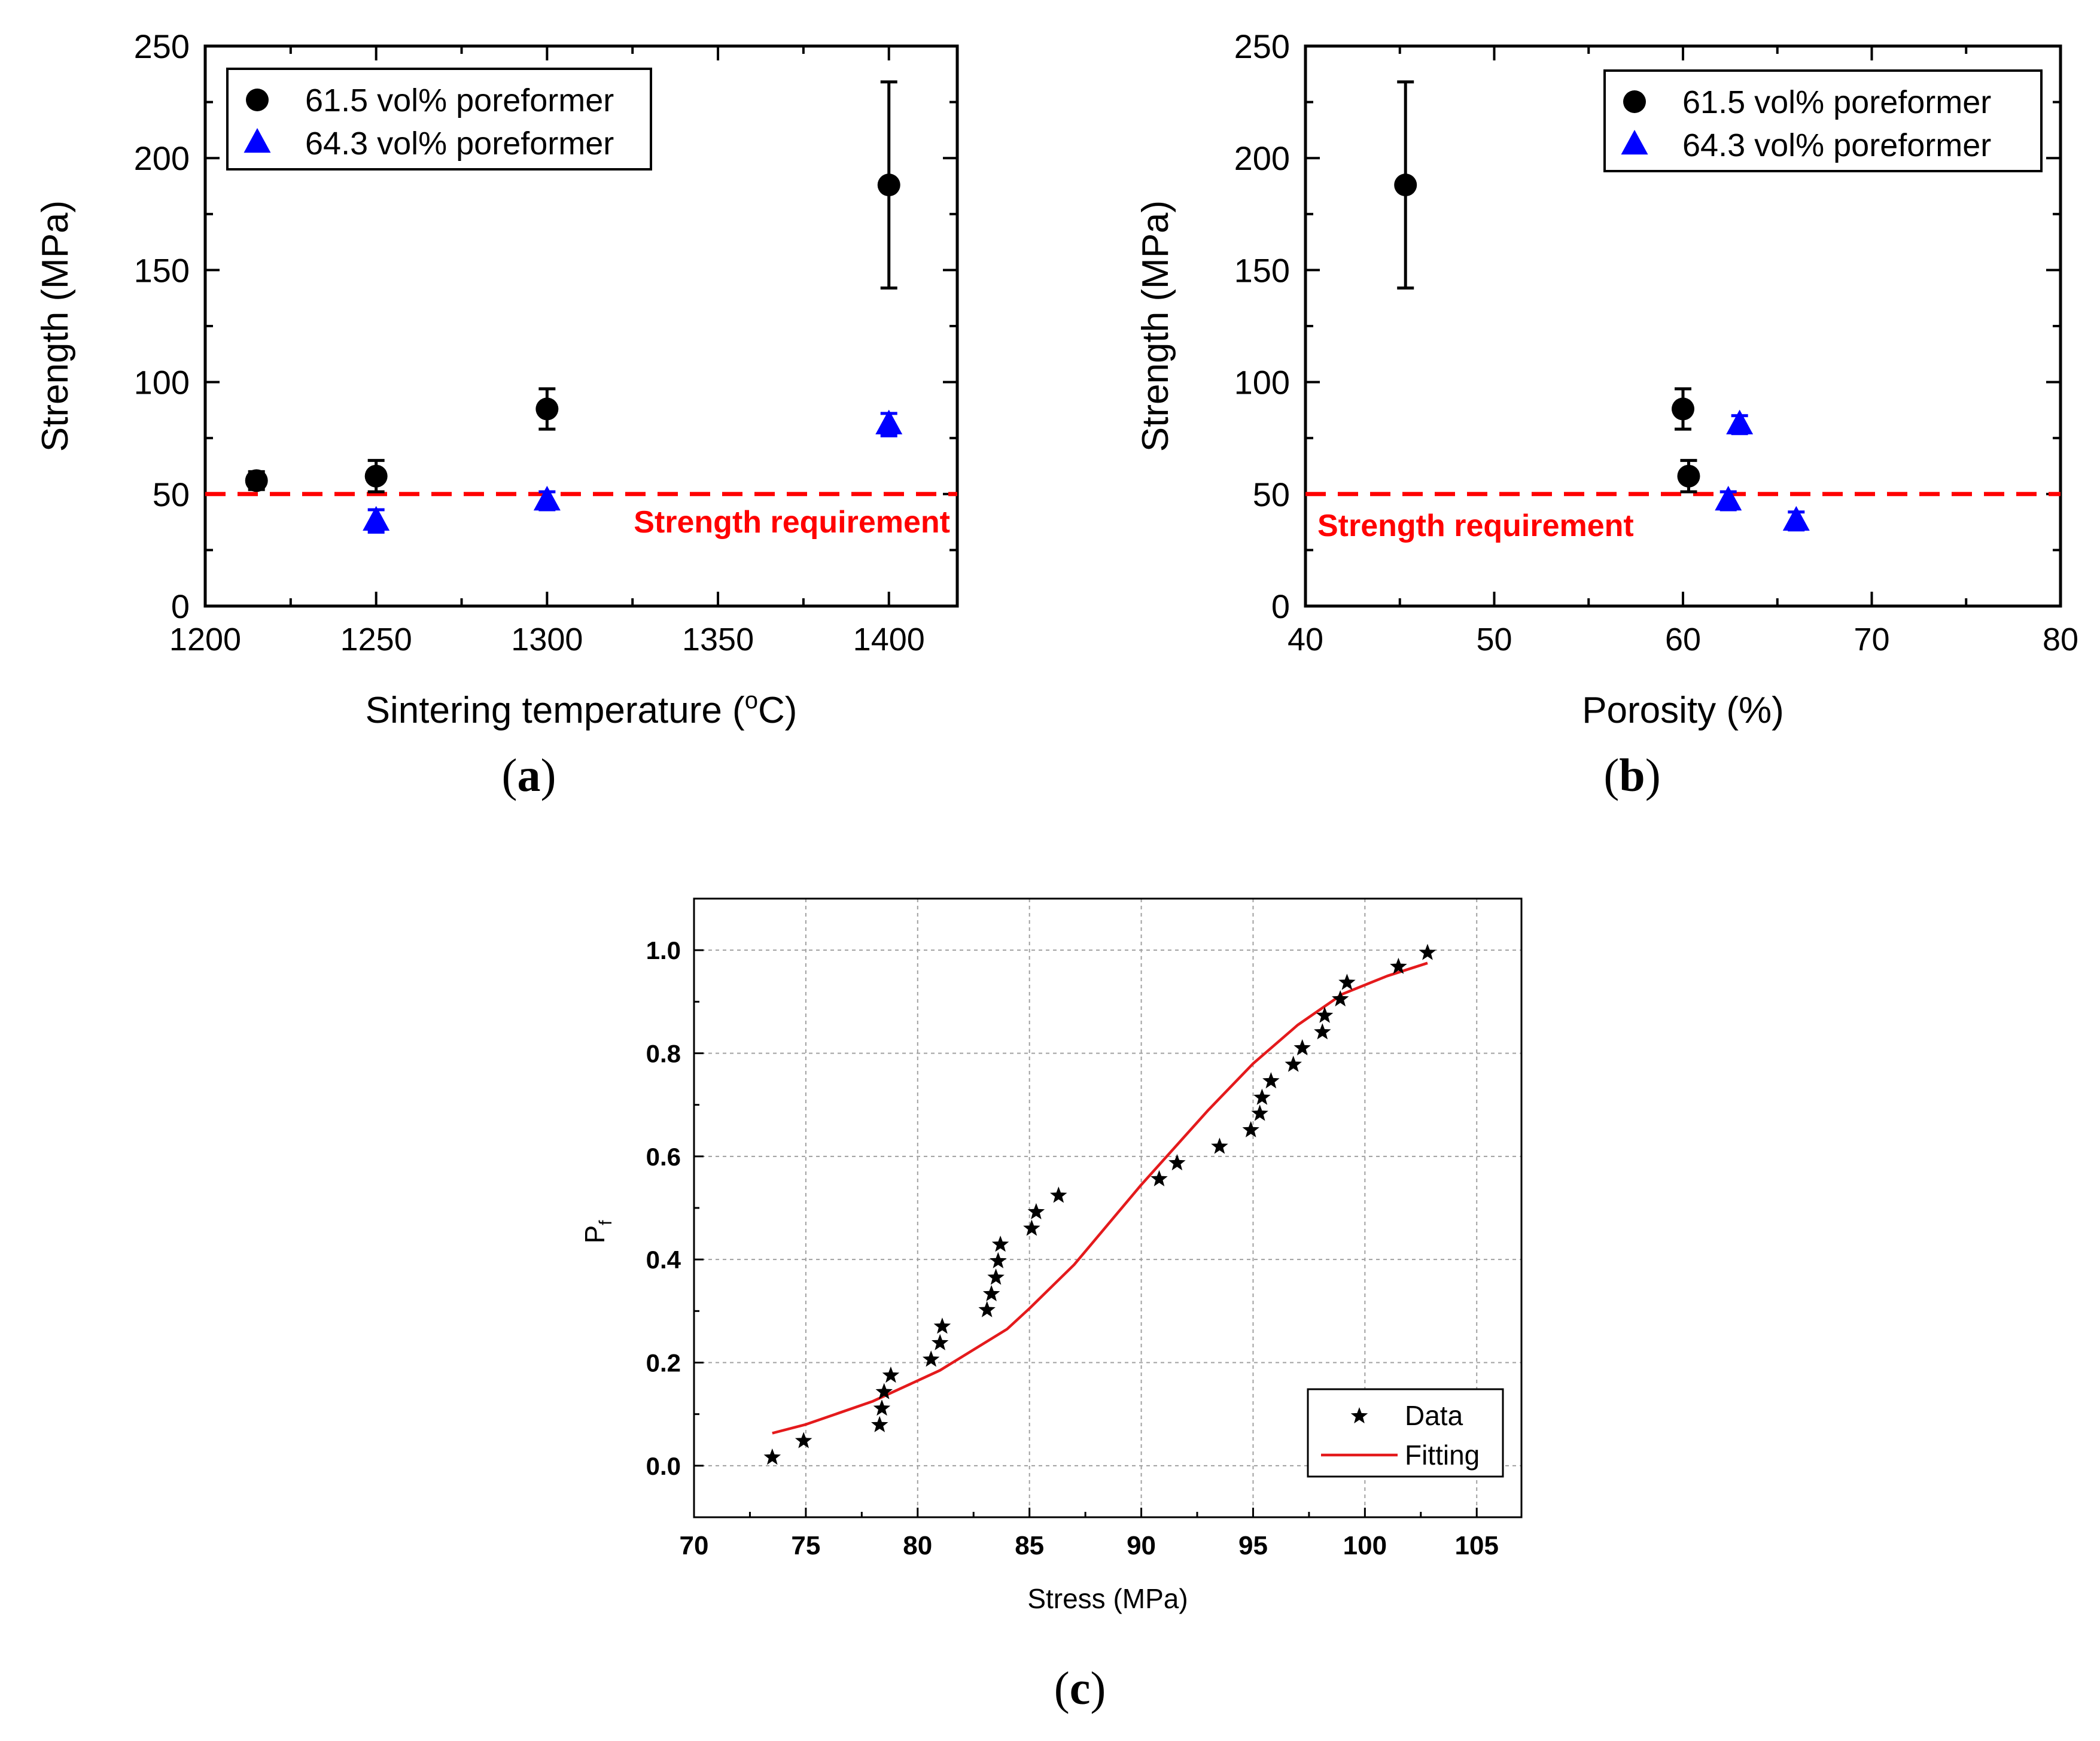 This screenshot has width=2100, height=1741. Describe the element at coordinates (181, 606) in the screenshot. I see `y-tick-label: 0` at that location.